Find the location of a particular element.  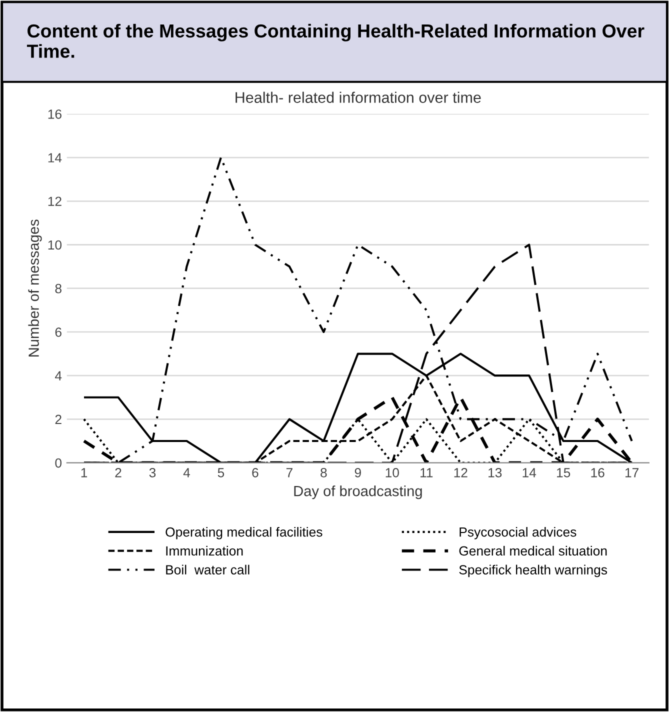

legend-label: Operating medical facilities is located at coordinates (244, 533).